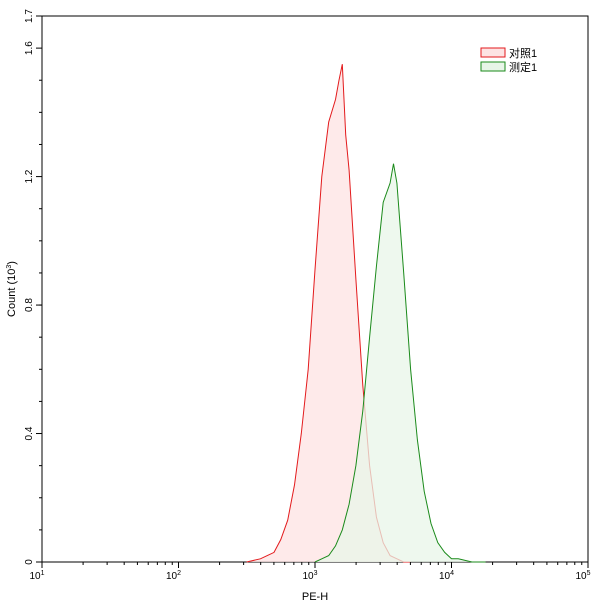 Image resolution: width=602 pixels, height=605 pixels. What do you see at coordinates (29, 305) in the screenshot?
I see `y-tick-label: 0.8` at bounding box center [29, 305].